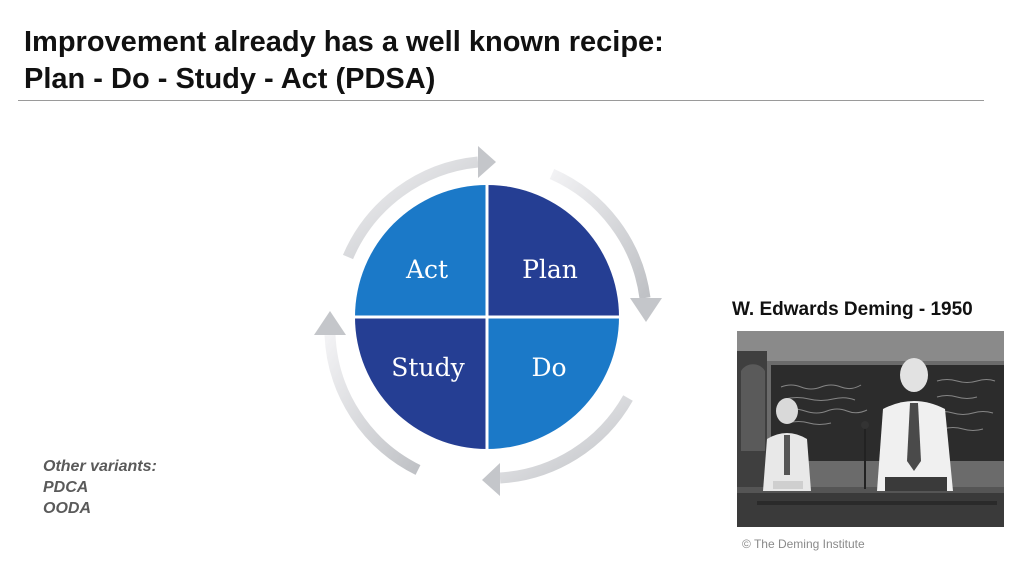 The width and height of the screenshot is (1024, 576). Describe the element at coordinates (372, 404) in the screenshot. I see `arrow-arc-left` at that location.